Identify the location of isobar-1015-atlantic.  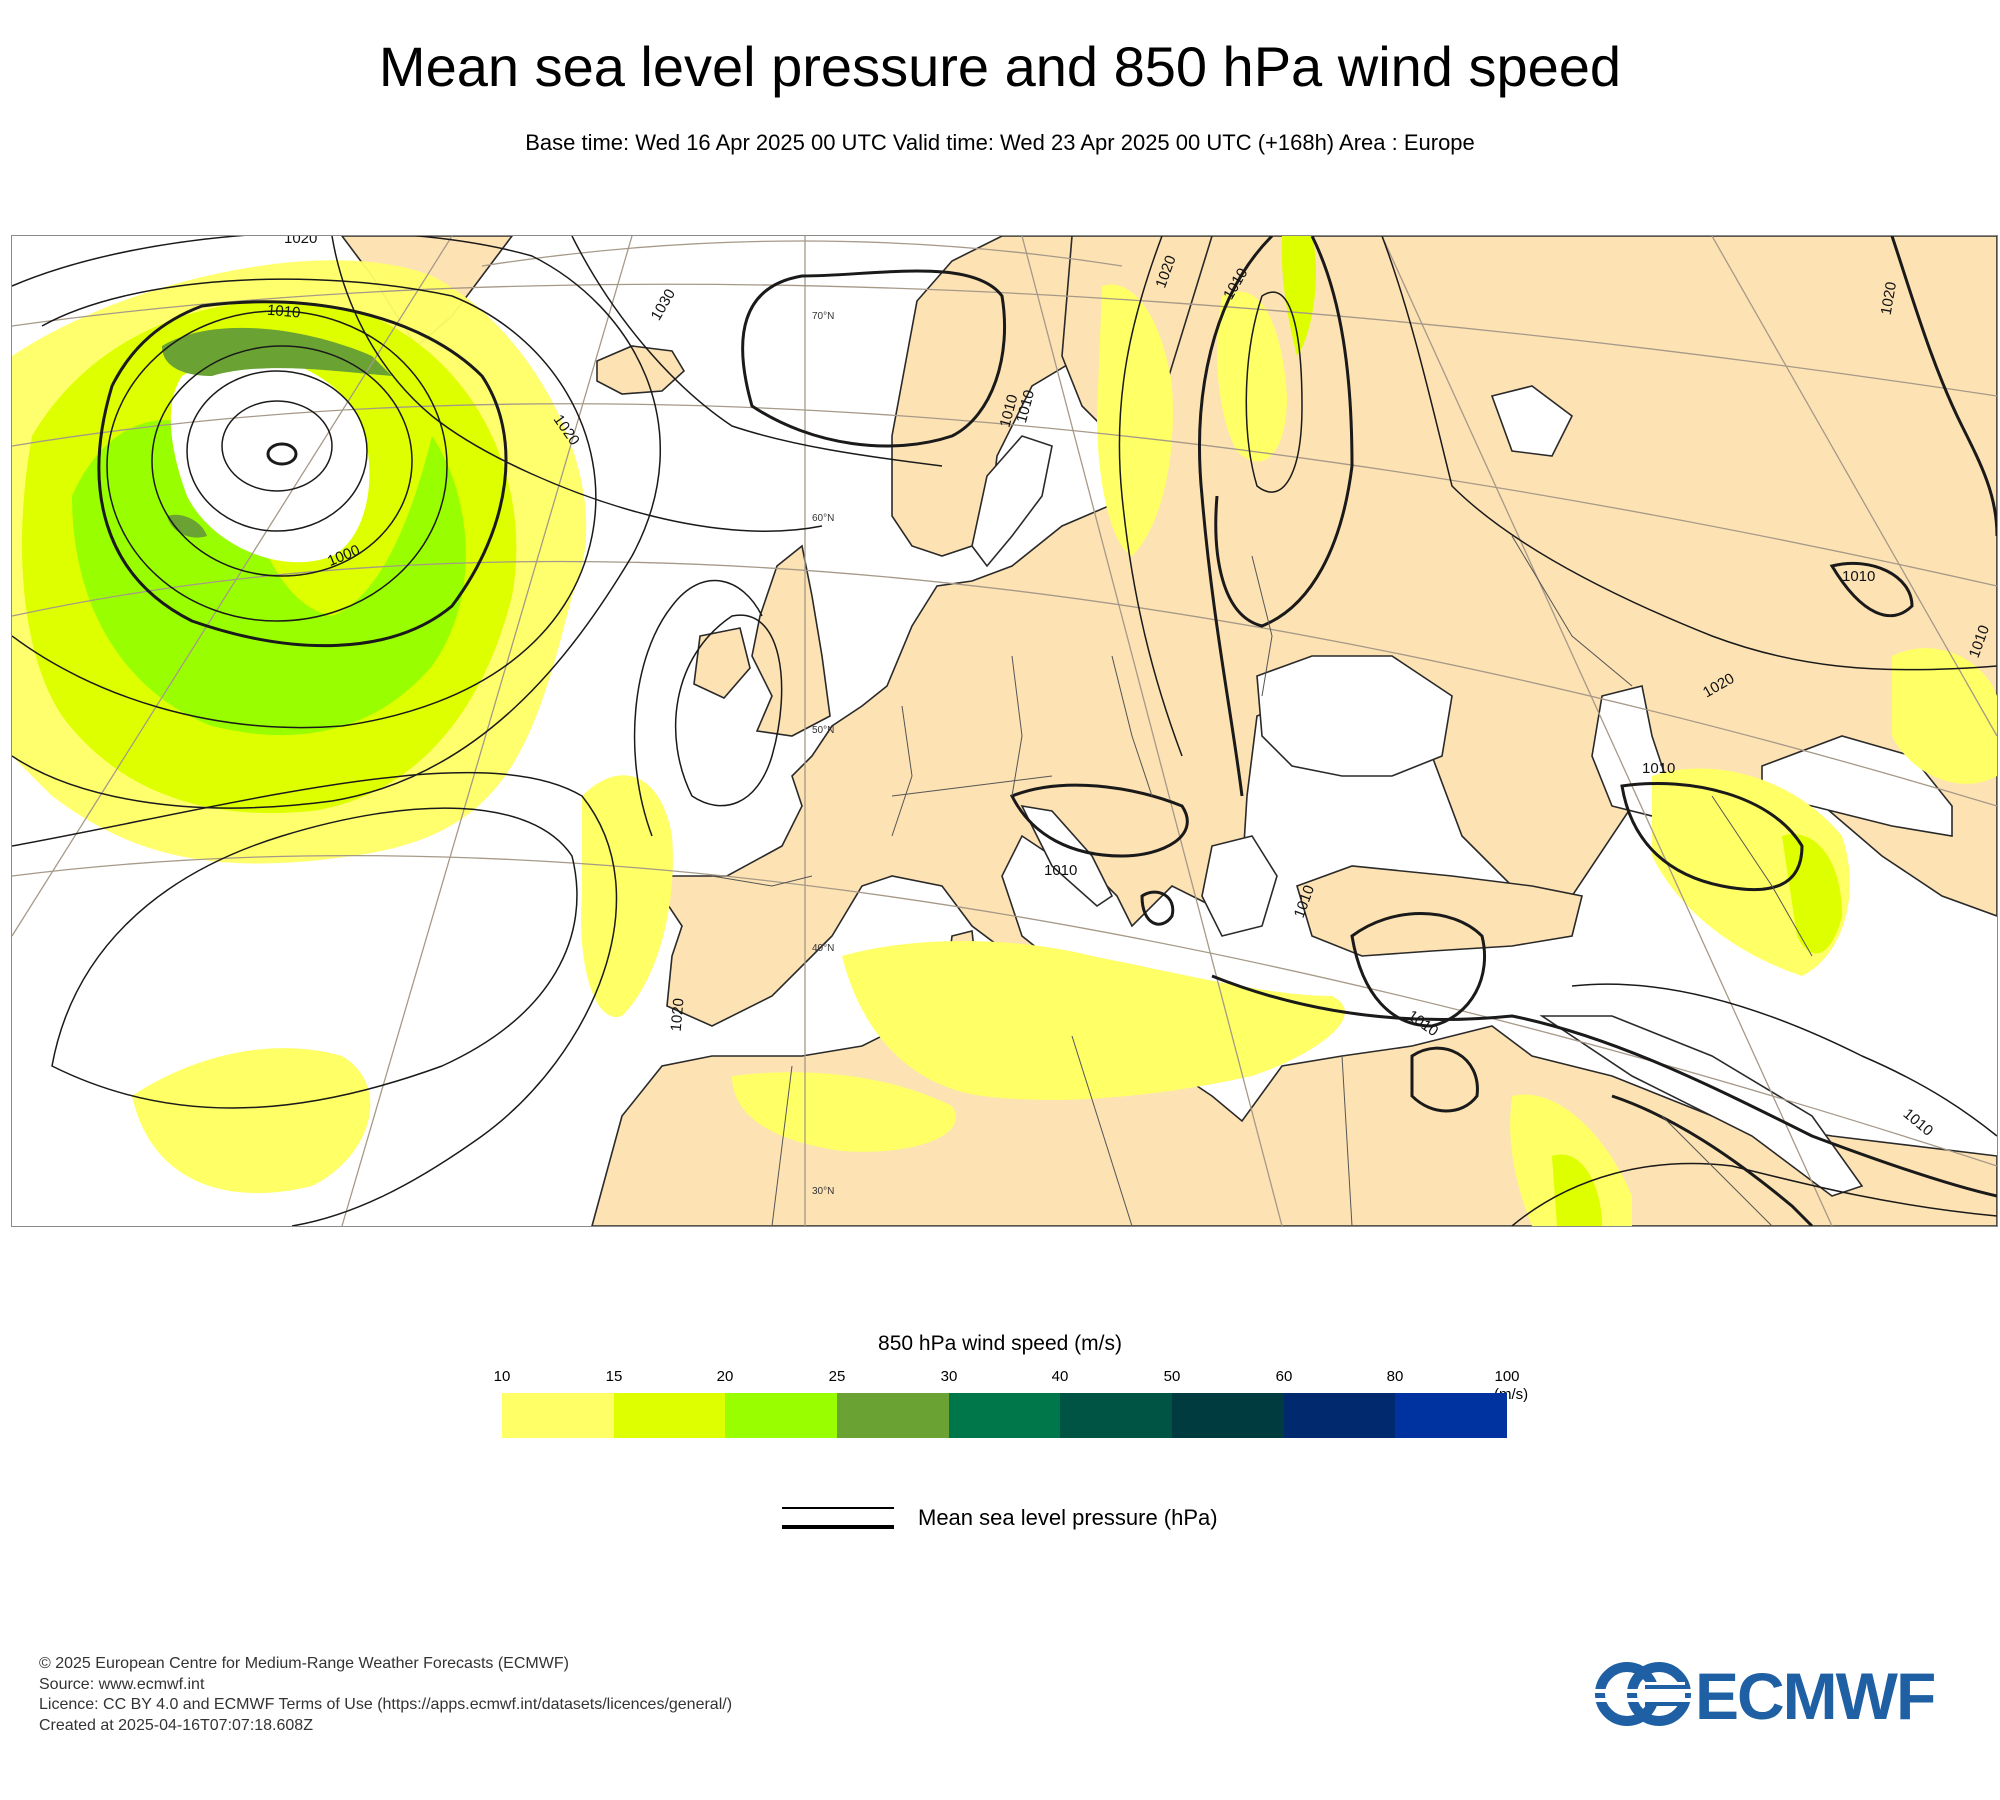
(304, 503).